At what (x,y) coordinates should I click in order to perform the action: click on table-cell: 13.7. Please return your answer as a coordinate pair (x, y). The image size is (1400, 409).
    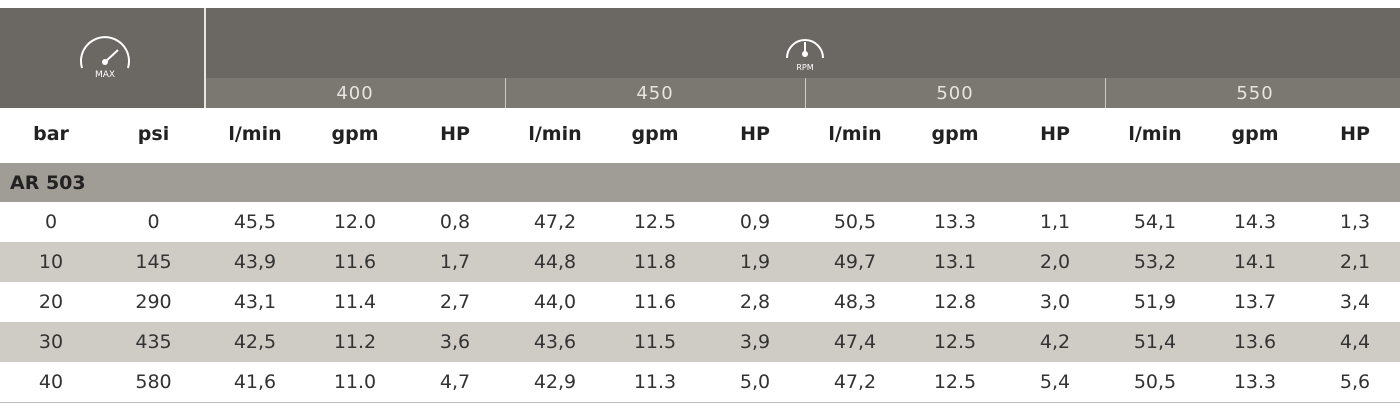
    Looking at the image, I should click on (1255, 302).